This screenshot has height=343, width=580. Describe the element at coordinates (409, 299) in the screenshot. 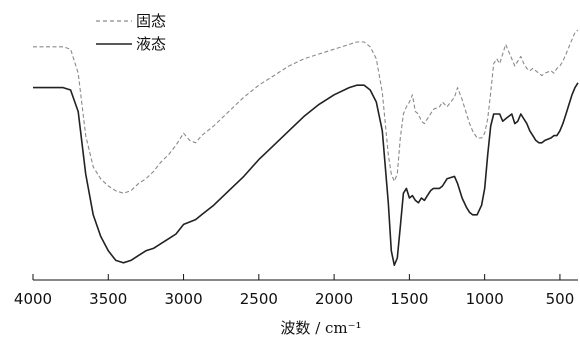

I see `x-tick-label: 1500` at that location.